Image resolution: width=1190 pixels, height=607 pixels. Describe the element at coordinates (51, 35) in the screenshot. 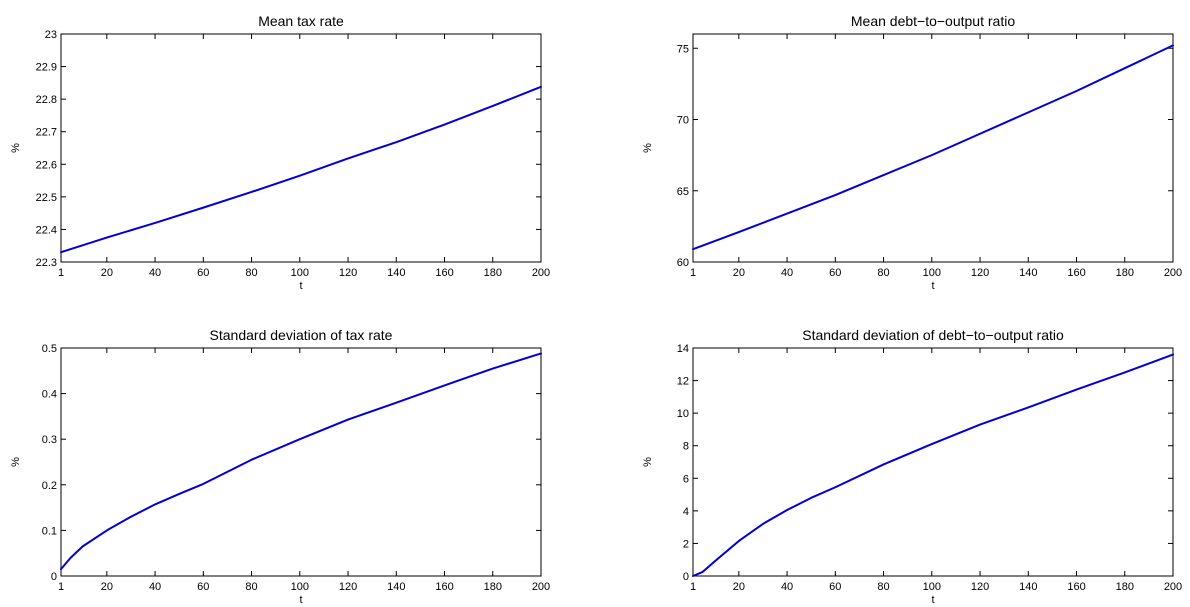

I see `mean-tax-rate-y-tick-label: 23` at that location.